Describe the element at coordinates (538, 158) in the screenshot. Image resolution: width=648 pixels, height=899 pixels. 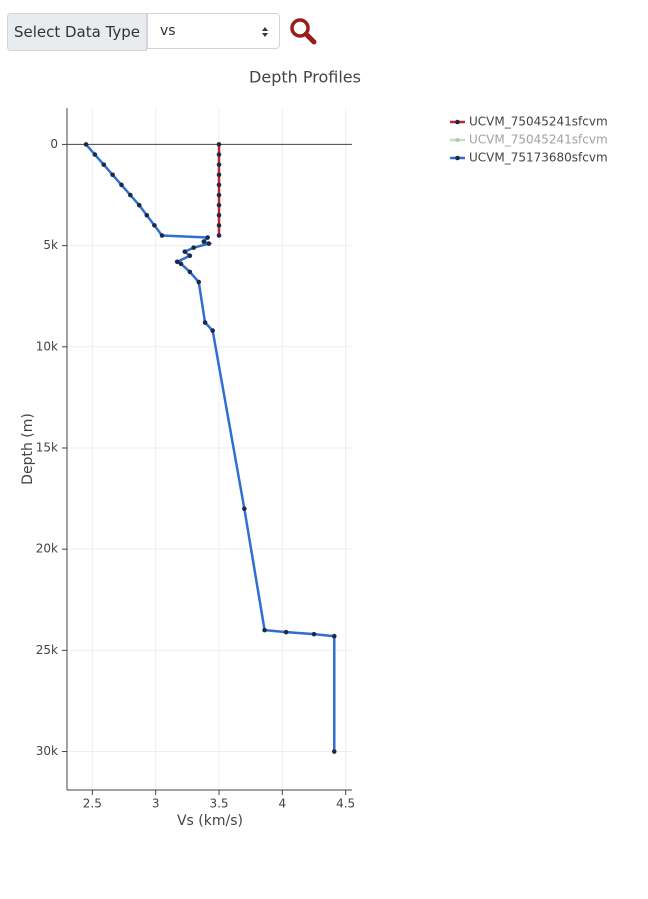
I see `legend-entry: UCVM_75173680sfcvm` at that location.